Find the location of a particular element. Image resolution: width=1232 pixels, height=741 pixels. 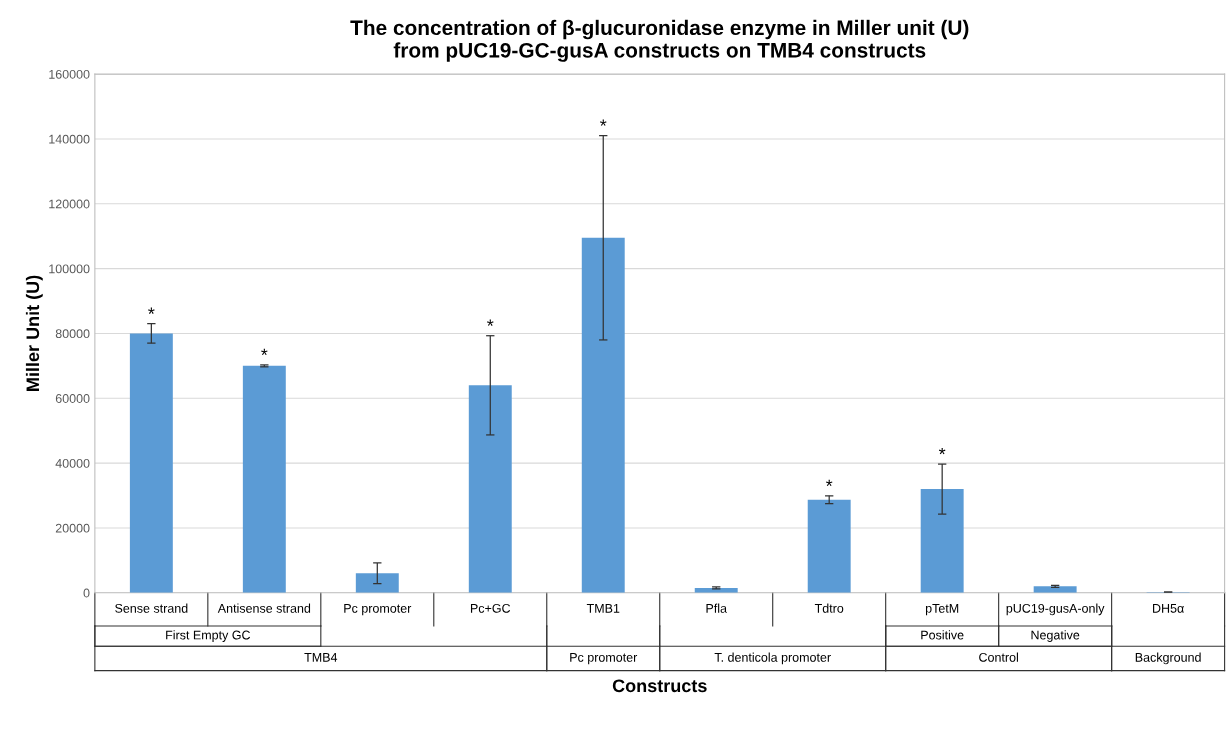

text: Background is located at coordinates (1168, 658).